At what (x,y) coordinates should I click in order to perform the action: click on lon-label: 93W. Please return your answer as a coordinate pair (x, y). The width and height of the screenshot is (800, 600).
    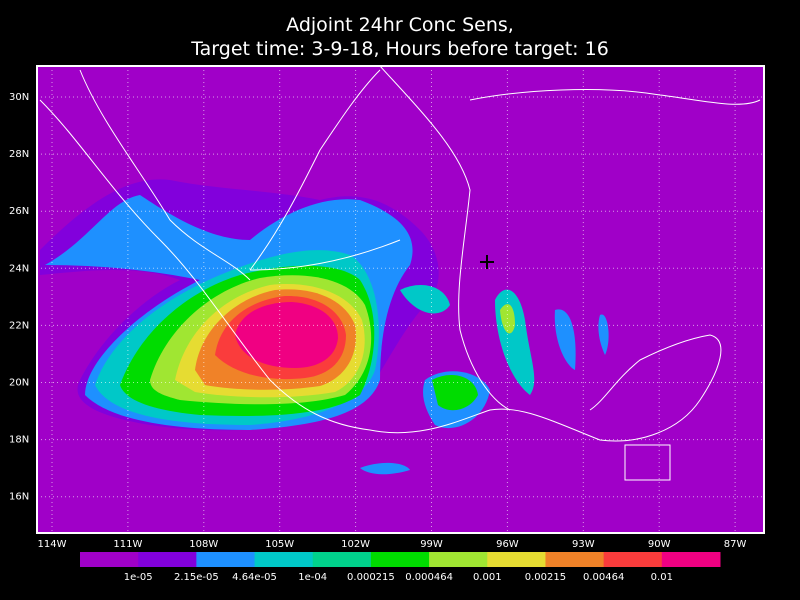
    Looking at the image, I should click on (583, 544).